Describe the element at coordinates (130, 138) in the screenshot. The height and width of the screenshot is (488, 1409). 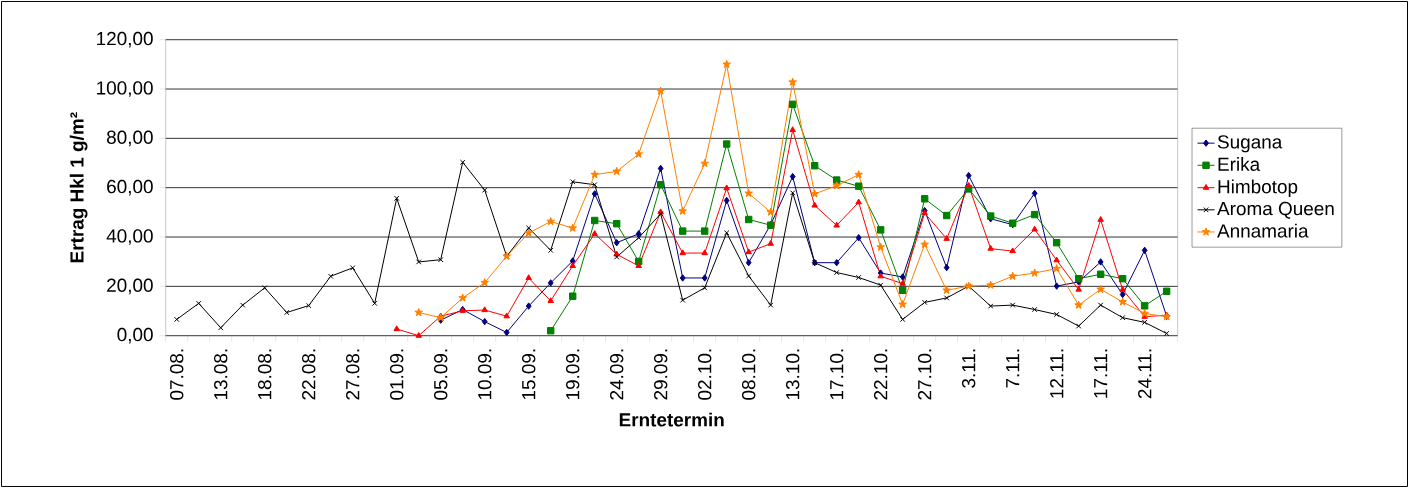
I see `y-tick-label: 80,00` at that location.